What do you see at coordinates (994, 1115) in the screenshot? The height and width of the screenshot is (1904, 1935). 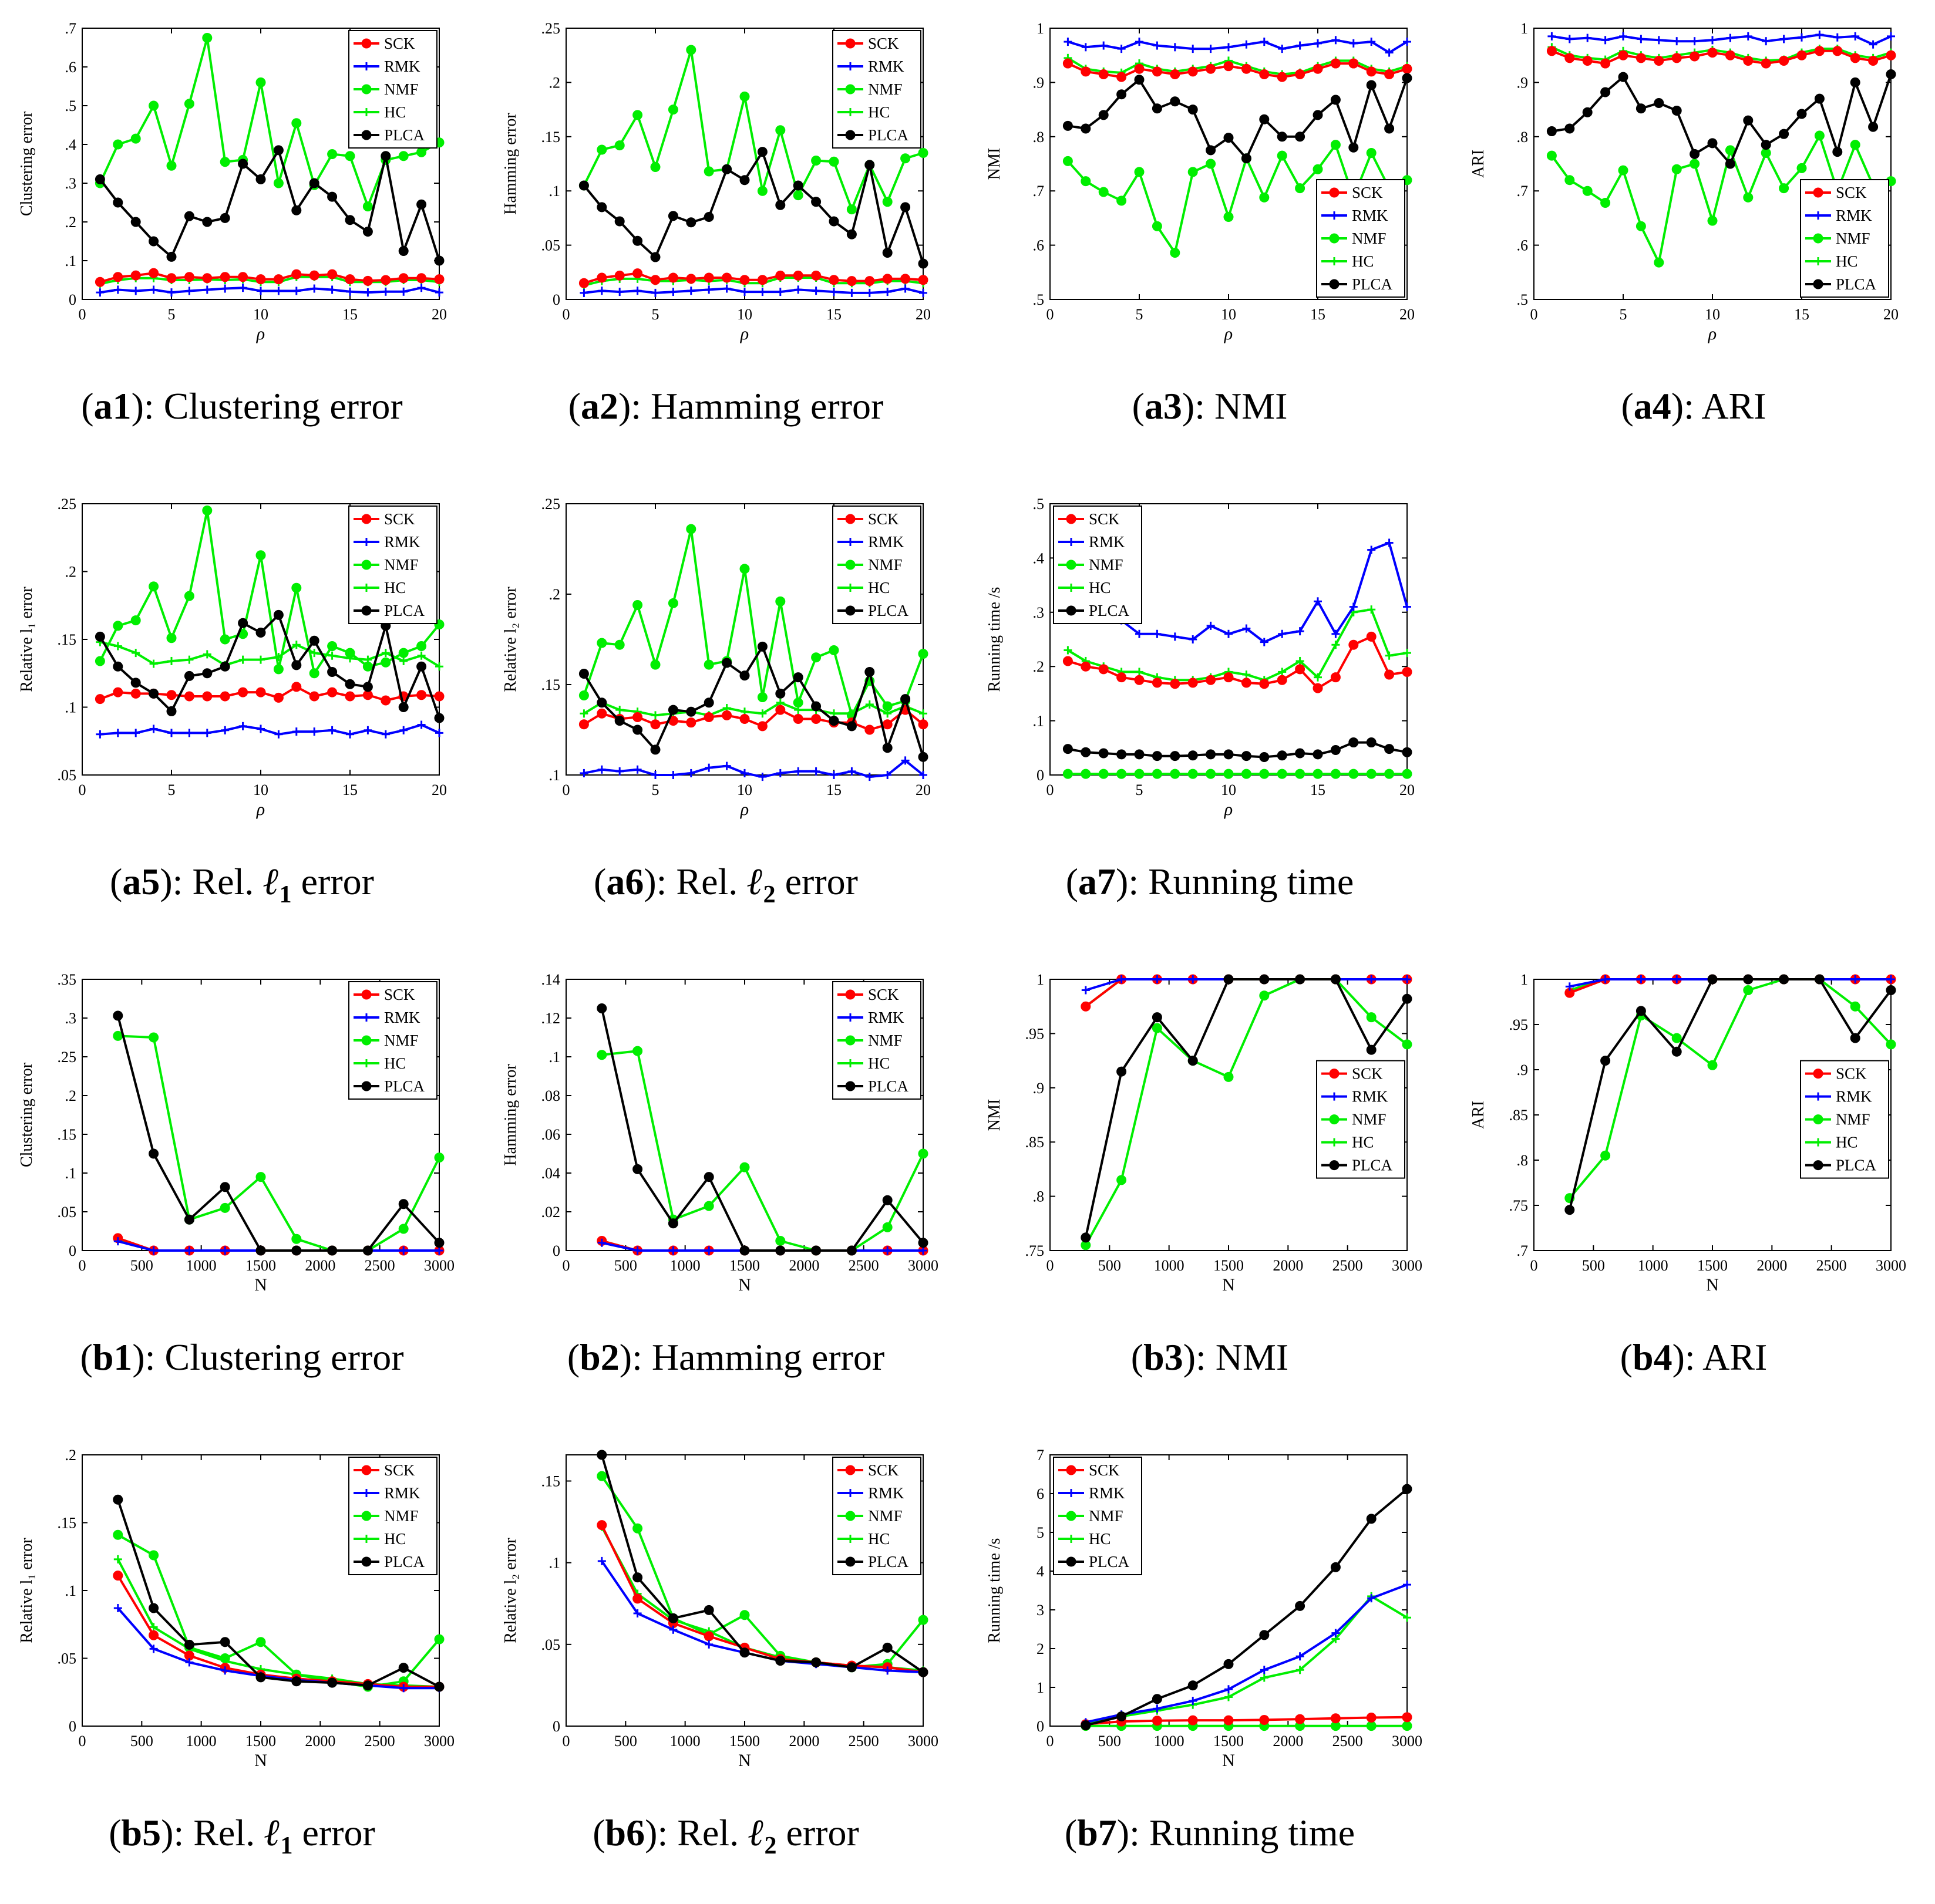 I see `y-axis-label: NMI` at bounding box center [994, 1115].